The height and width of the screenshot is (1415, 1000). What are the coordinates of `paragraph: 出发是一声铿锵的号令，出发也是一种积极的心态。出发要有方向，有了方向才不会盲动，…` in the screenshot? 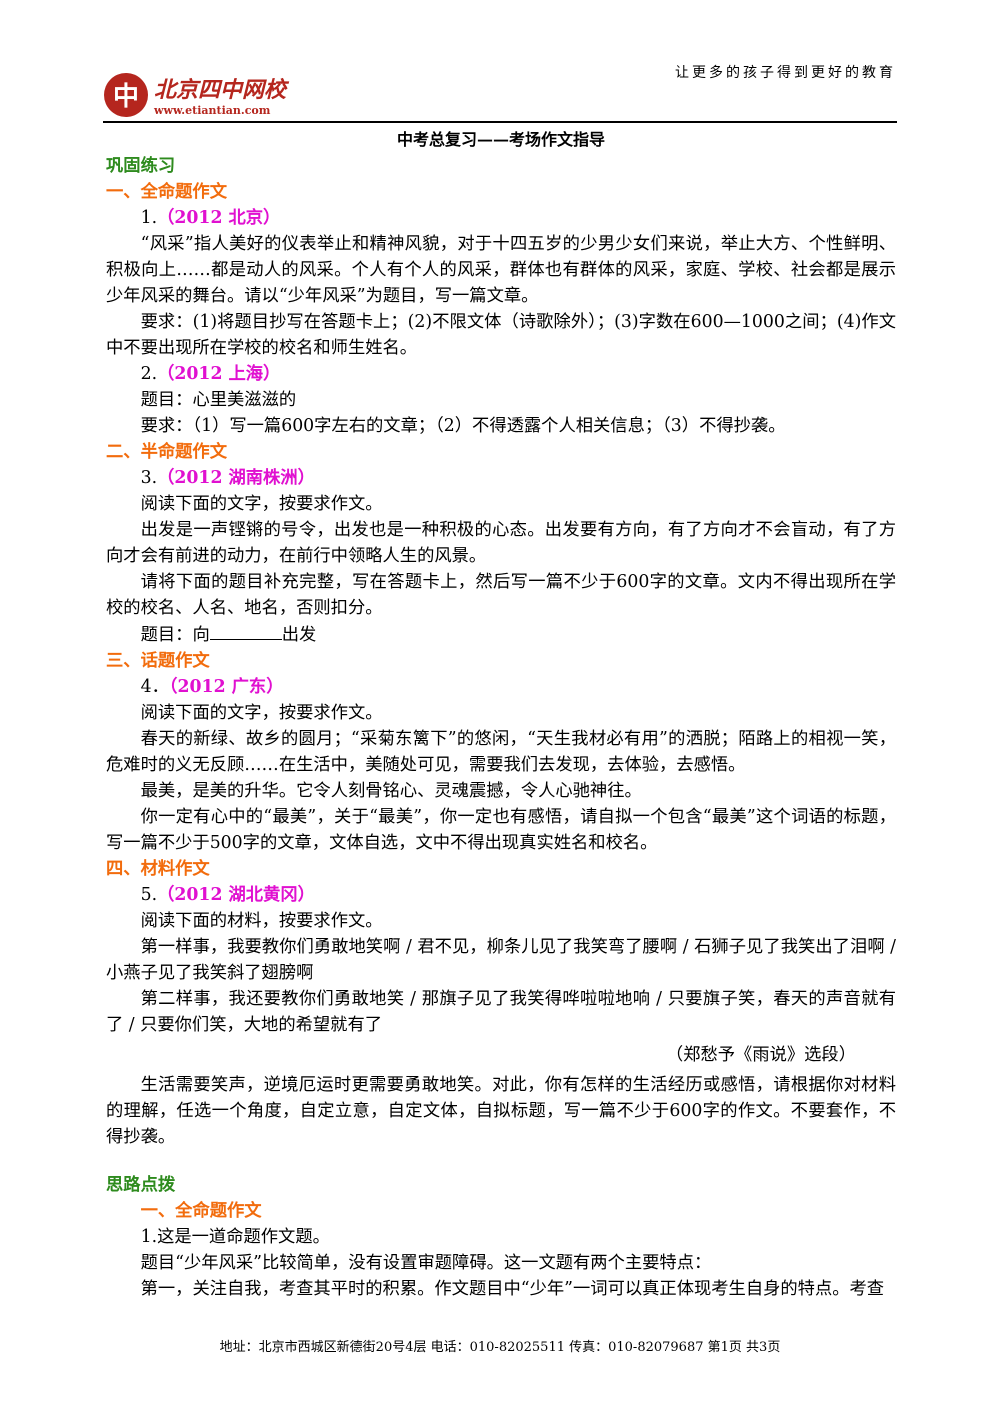 It's located at (501, 543).